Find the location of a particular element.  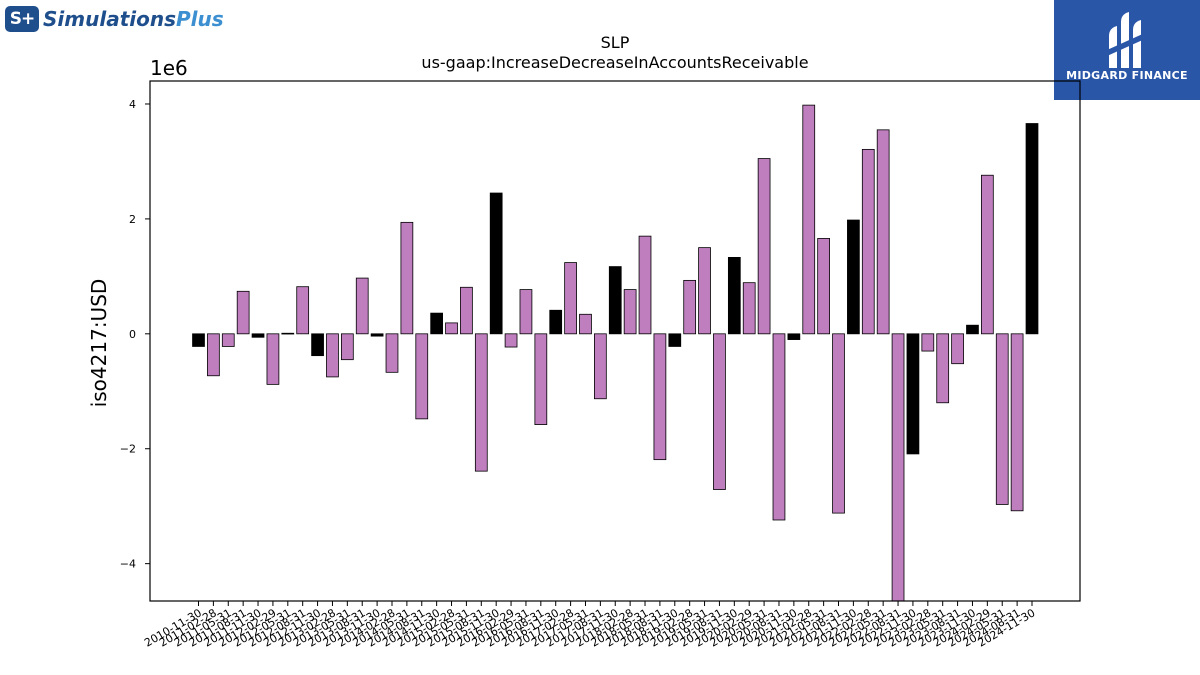

chart-title: SLP is located at coordinates (615, 42).